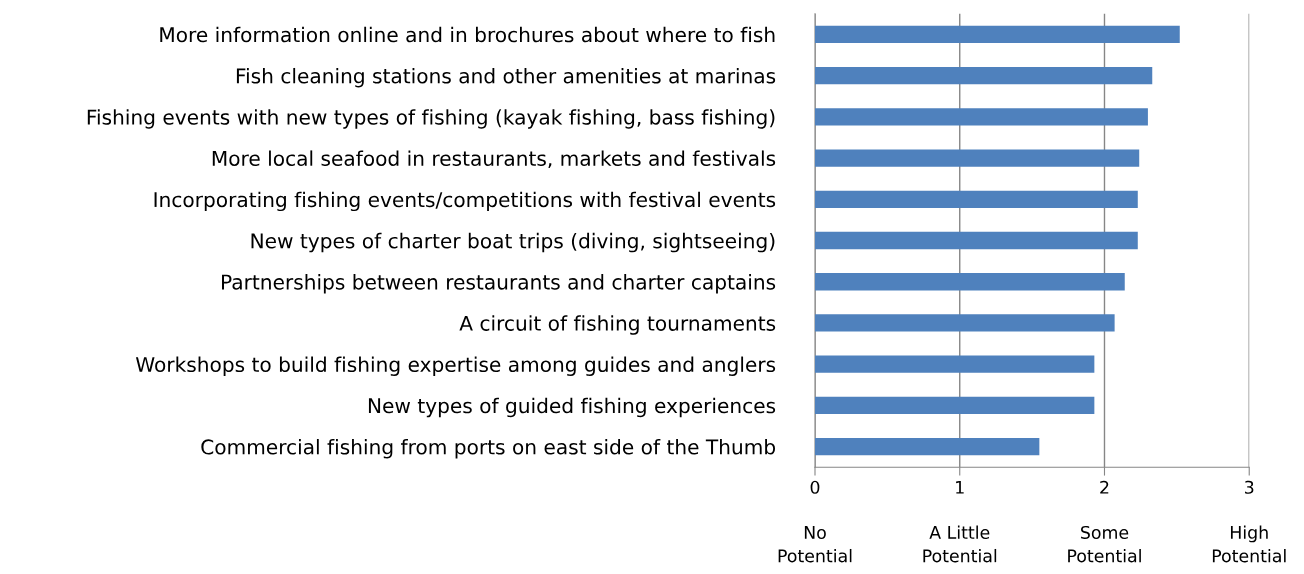 Image resolution: width=1304 pixels, height=574 pixels. I want to click on y-tick-label: Workshops to build fishing expertise among guides and anglers, so click(455, 366).